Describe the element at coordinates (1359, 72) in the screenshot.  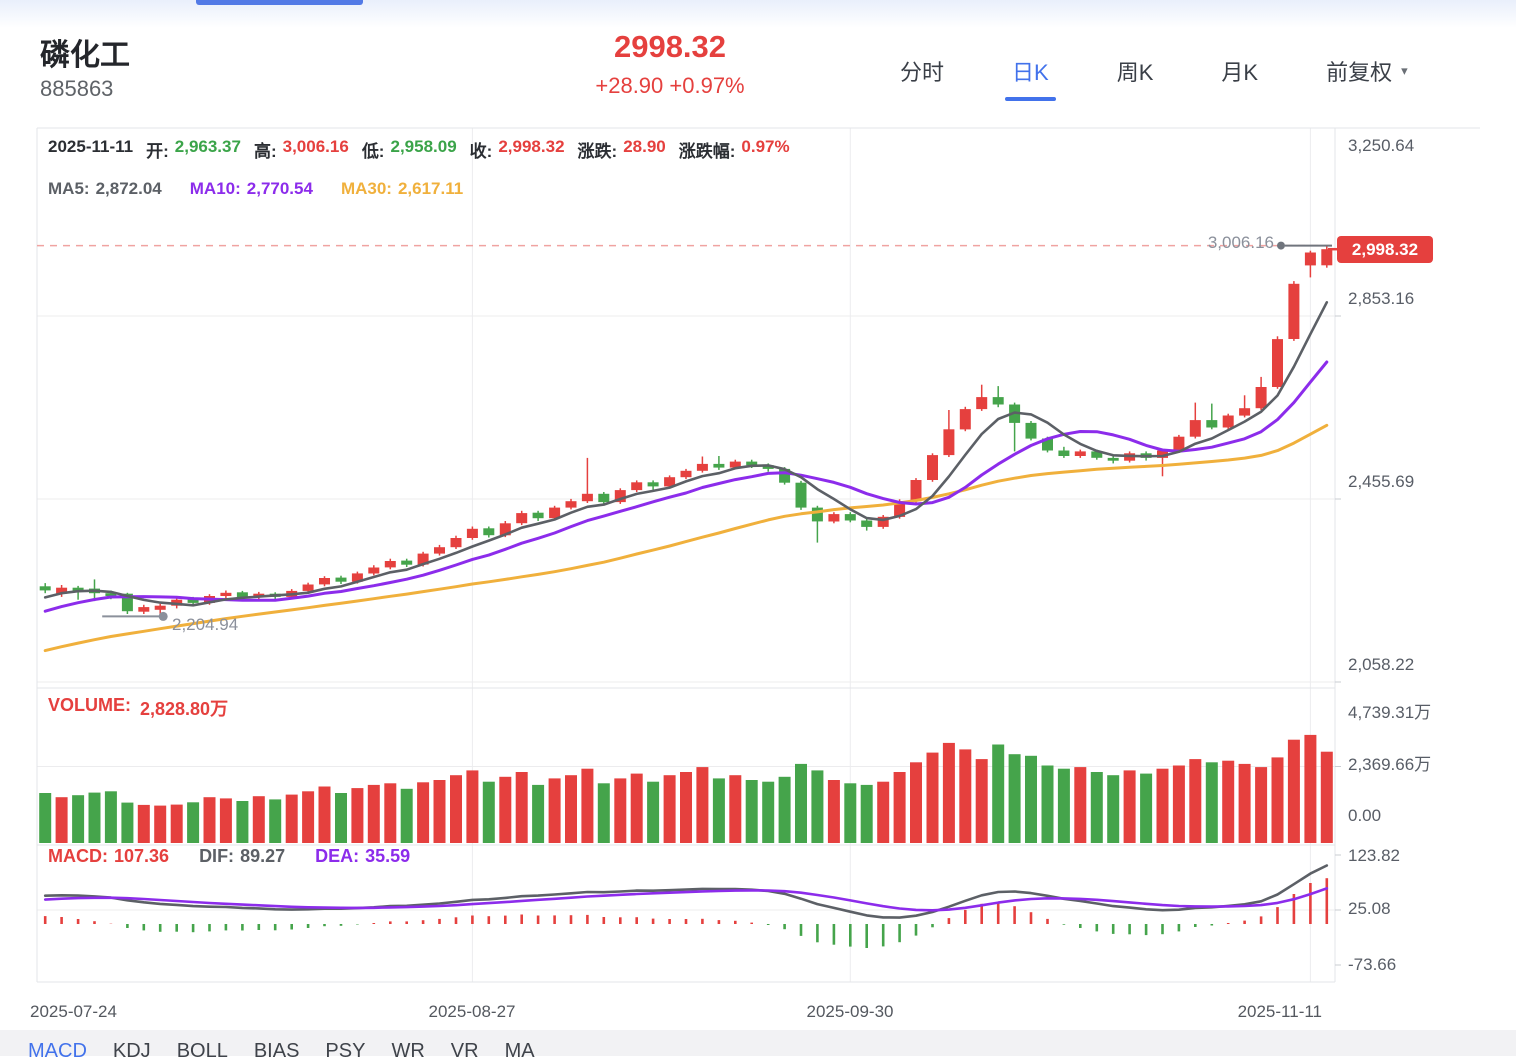
I see `adjust-type-label: 前复权` at that location.